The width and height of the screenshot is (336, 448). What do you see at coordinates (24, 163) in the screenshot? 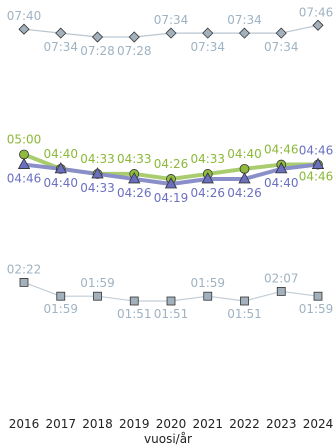
I see `marker-blue-2016` at bounding box center [24, 163].